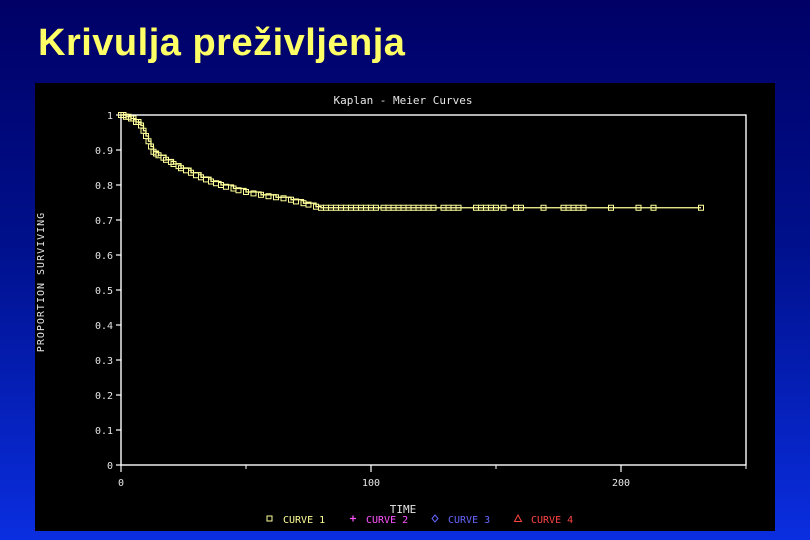 The image size is (810, 540). I want to click on y-tick-label: 0.4, so click(104, 326).